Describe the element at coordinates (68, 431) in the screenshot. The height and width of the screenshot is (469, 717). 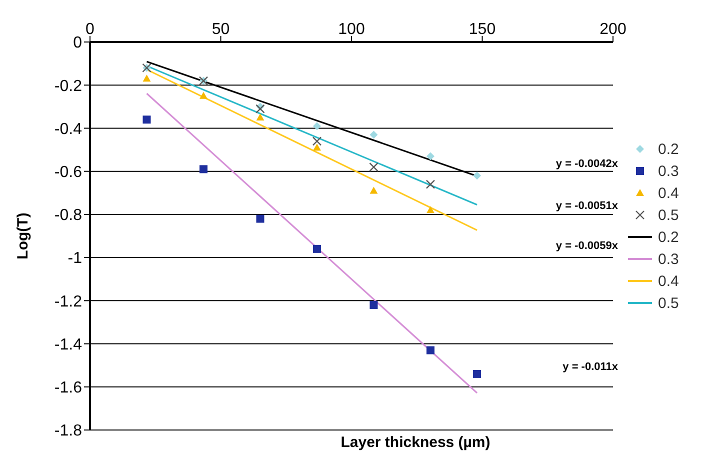
I see `y-tick-label: -1.8` at that location.